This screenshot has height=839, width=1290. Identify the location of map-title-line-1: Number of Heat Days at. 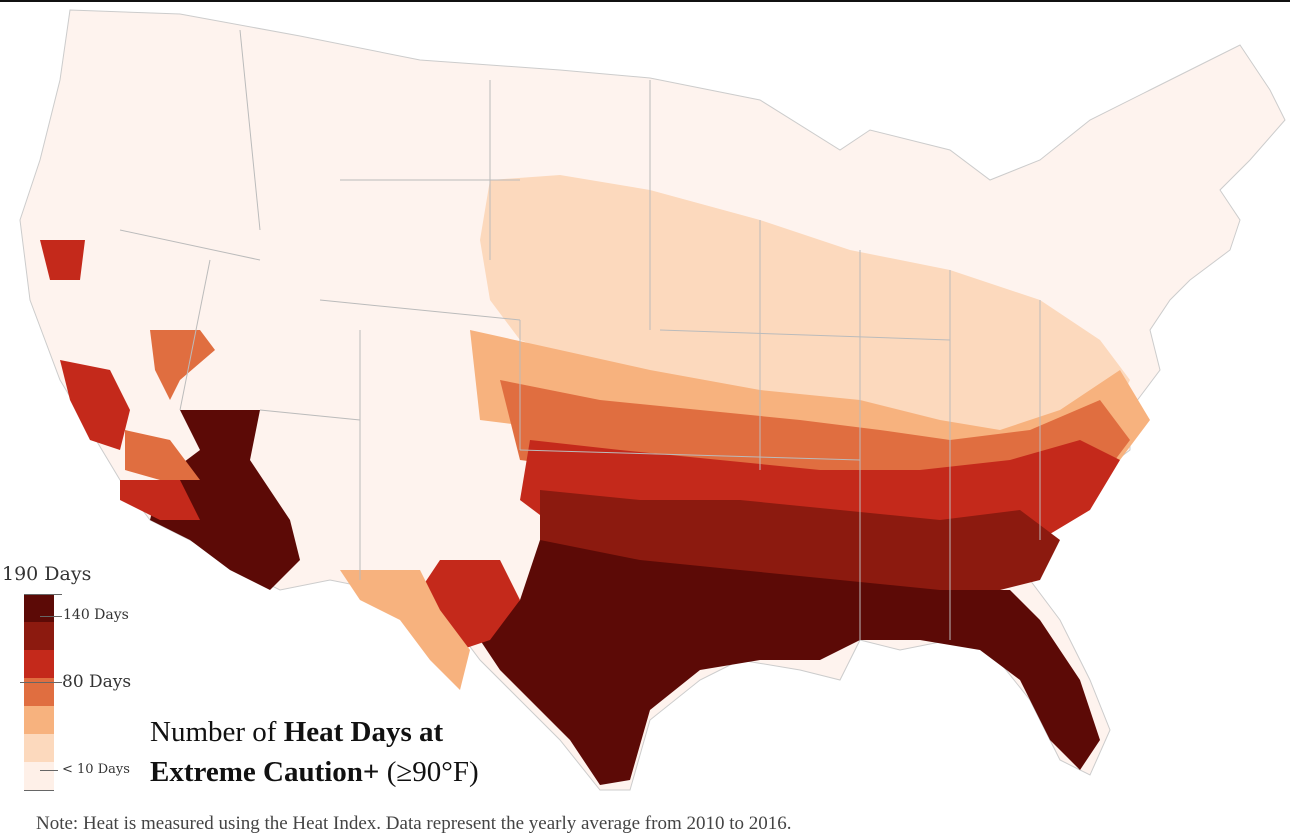
(314, 732).